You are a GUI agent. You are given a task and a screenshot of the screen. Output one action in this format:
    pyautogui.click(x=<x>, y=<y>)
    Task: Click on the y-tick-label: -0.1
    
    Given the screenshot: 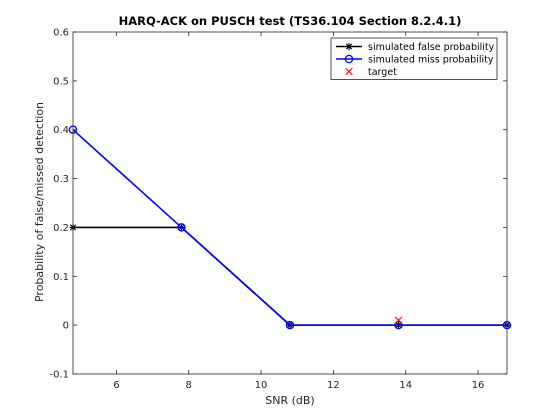 What is the action you would take?
    pyautogui.click(x=59, y=375)
    